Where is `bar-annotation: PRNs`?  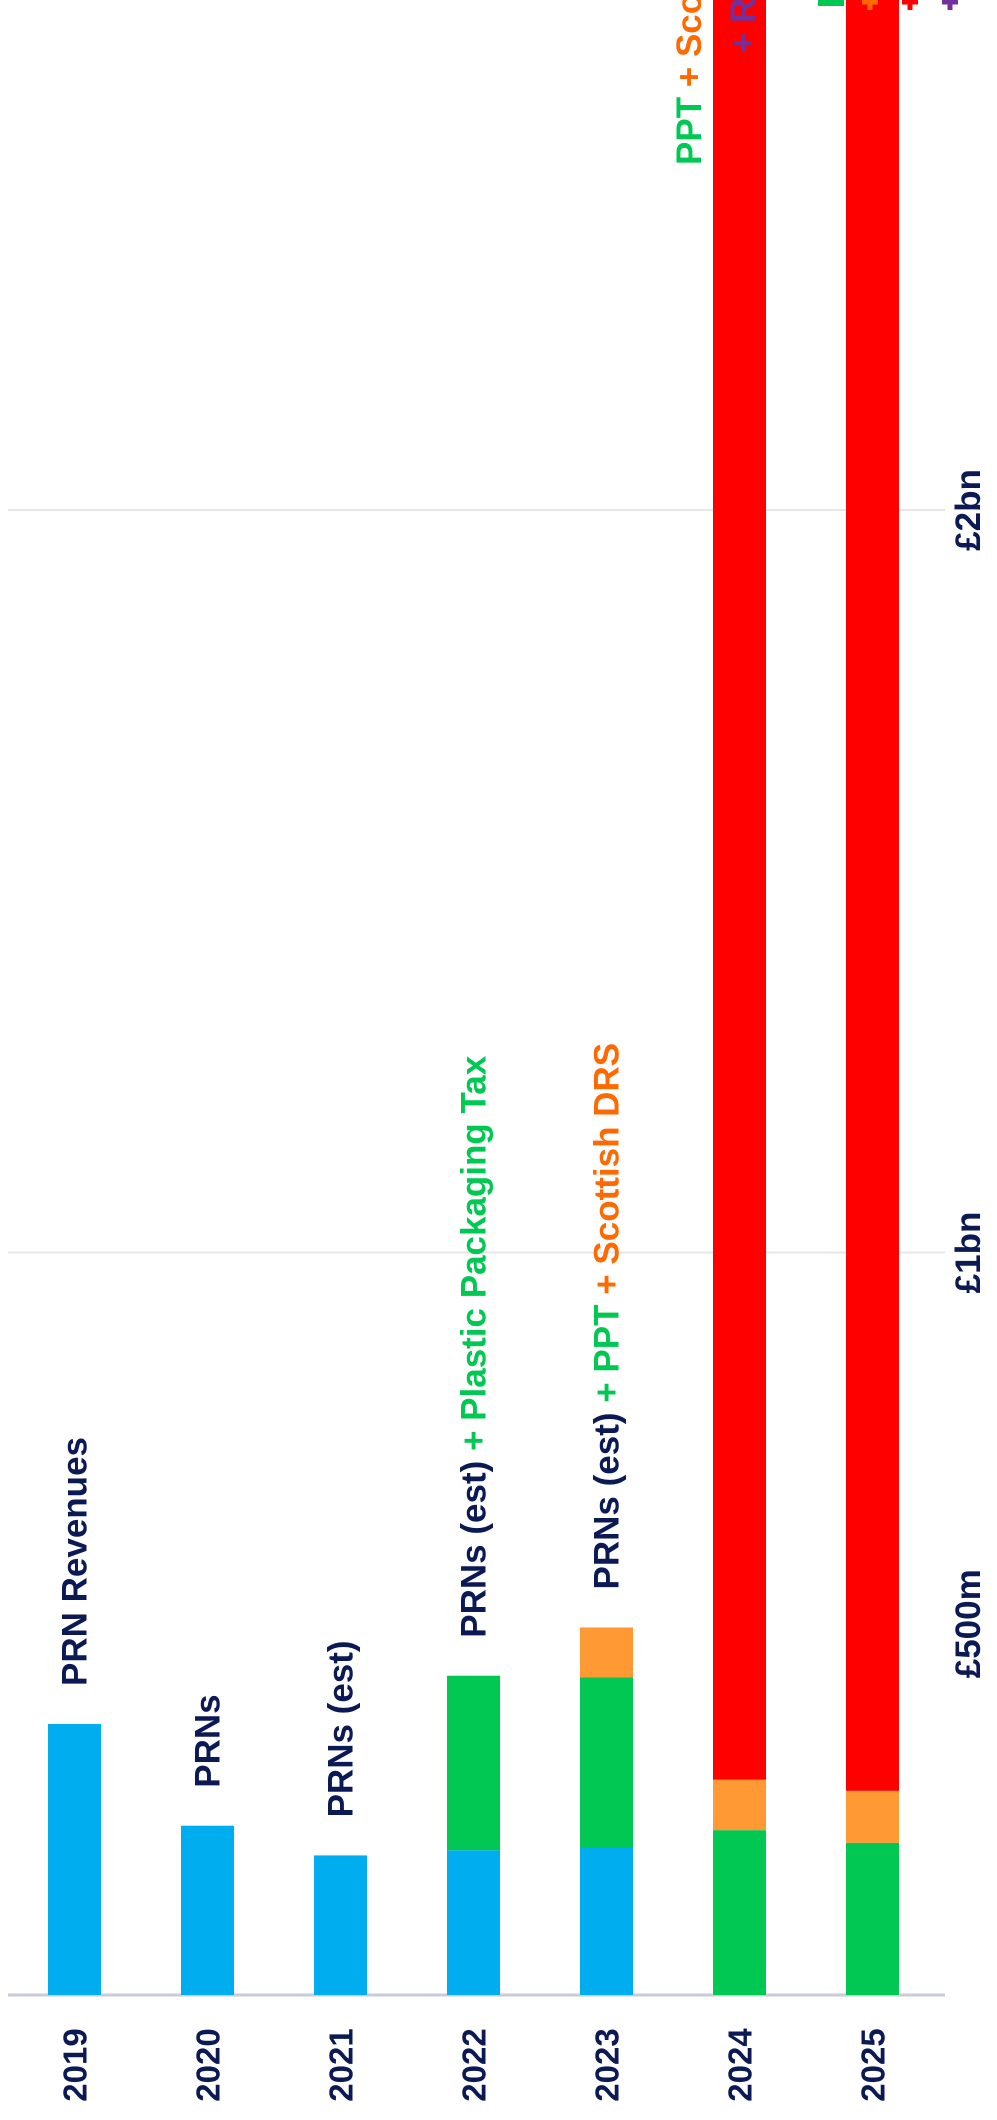 bar-annotation: PRNs is located at coordinates (208, 1740).